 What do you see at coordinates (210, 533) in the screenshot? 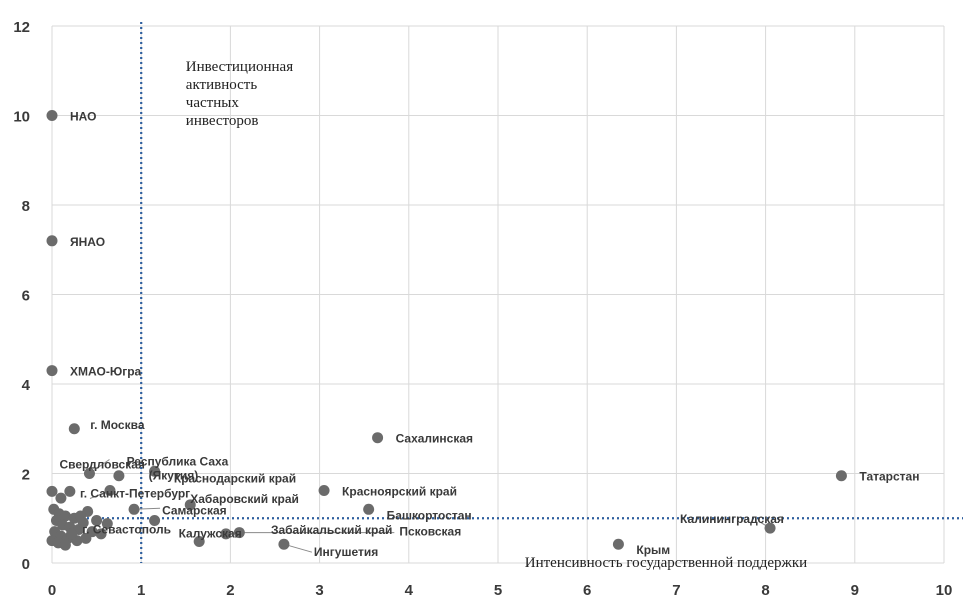
I see `point-label: Калужская` at bounding box center [210, 533].